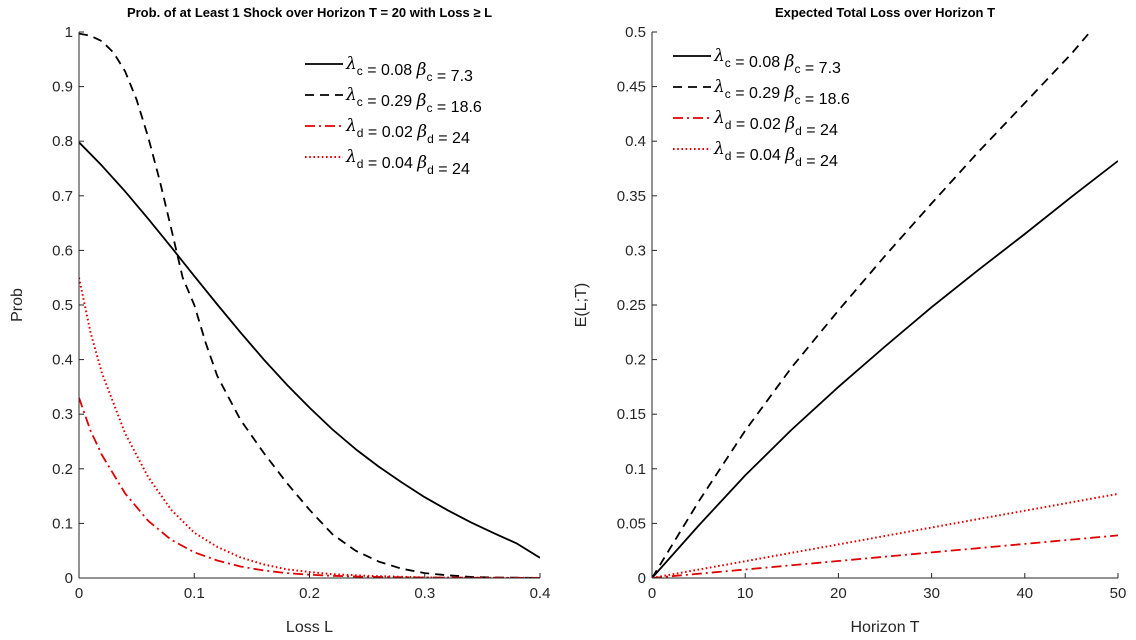 The height and width of the screenshot is (640, 1136). Describe the element at coordinates (62, 141) in the screenshot. I see `y-tick-label: 0.8` at that location.